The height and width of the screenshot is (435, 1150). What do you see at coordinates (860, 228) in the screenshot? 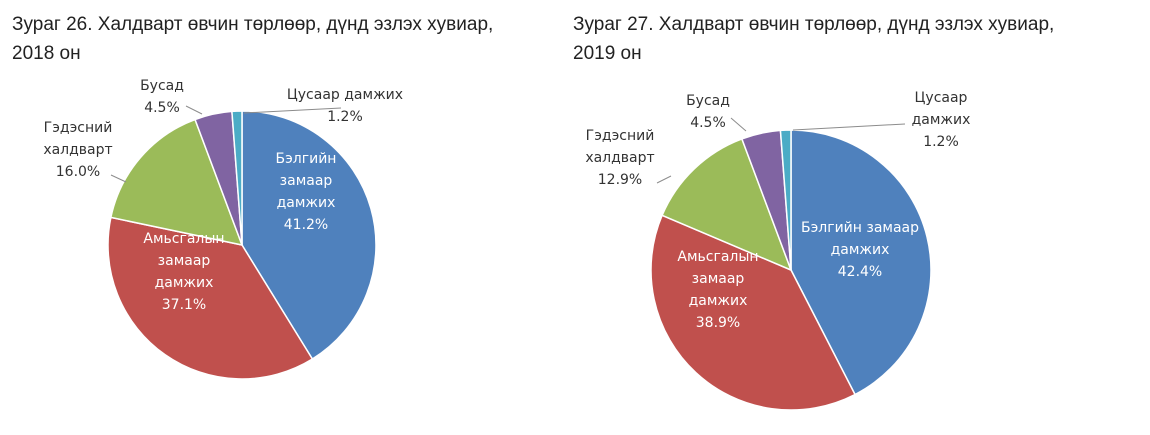
I see `slice-category-label: Бэлгийн замаар` at bounding box center [860, 228].